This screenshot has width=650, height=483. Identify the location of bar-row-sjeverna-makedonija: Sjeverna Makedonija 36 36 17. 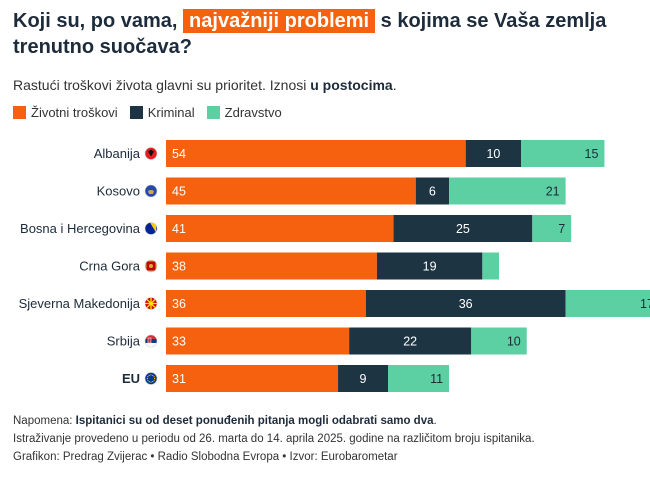
(334, 303).